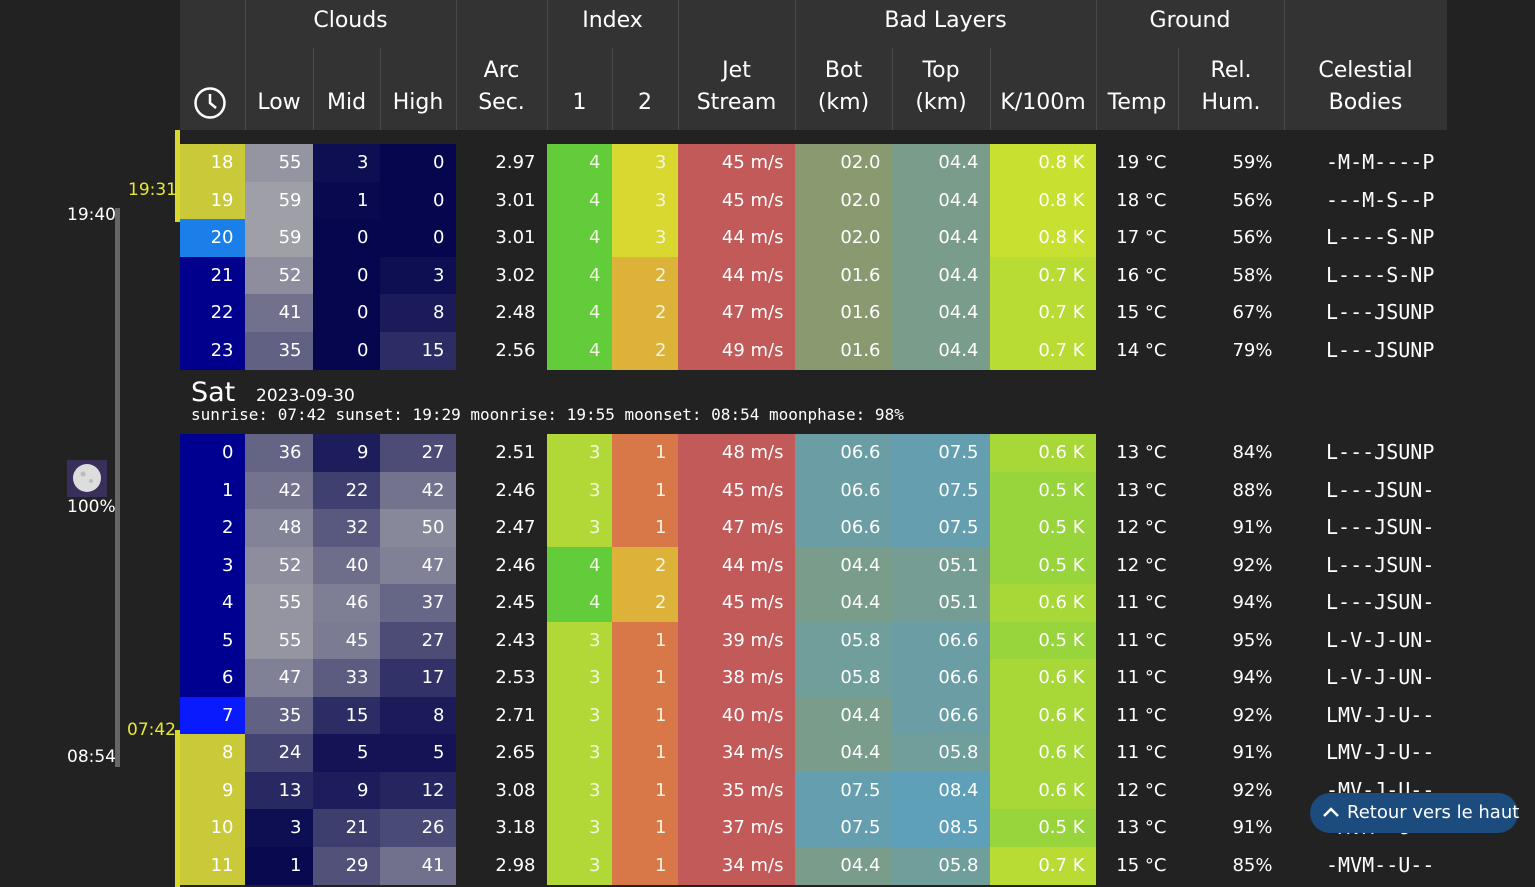 The image size is (1535, 887). What do you see at coordinates (579, 102) in the screenshot?
I see `column-header: 1` at bounding box center [579, 102].